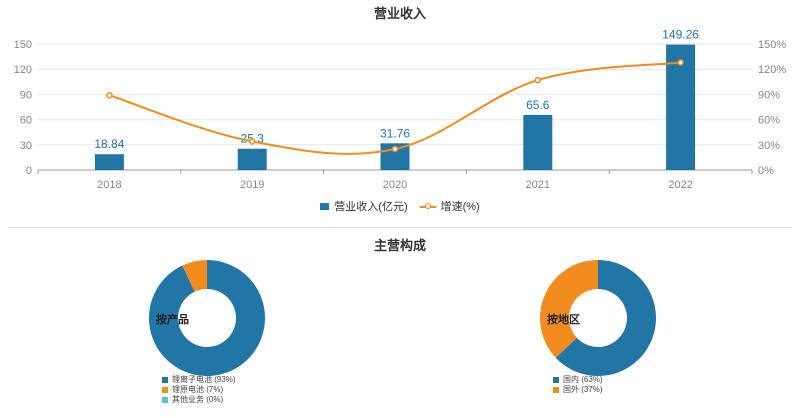  I want to click on legend-item-revenue: 营业收入(亿元), so click(364, 206).